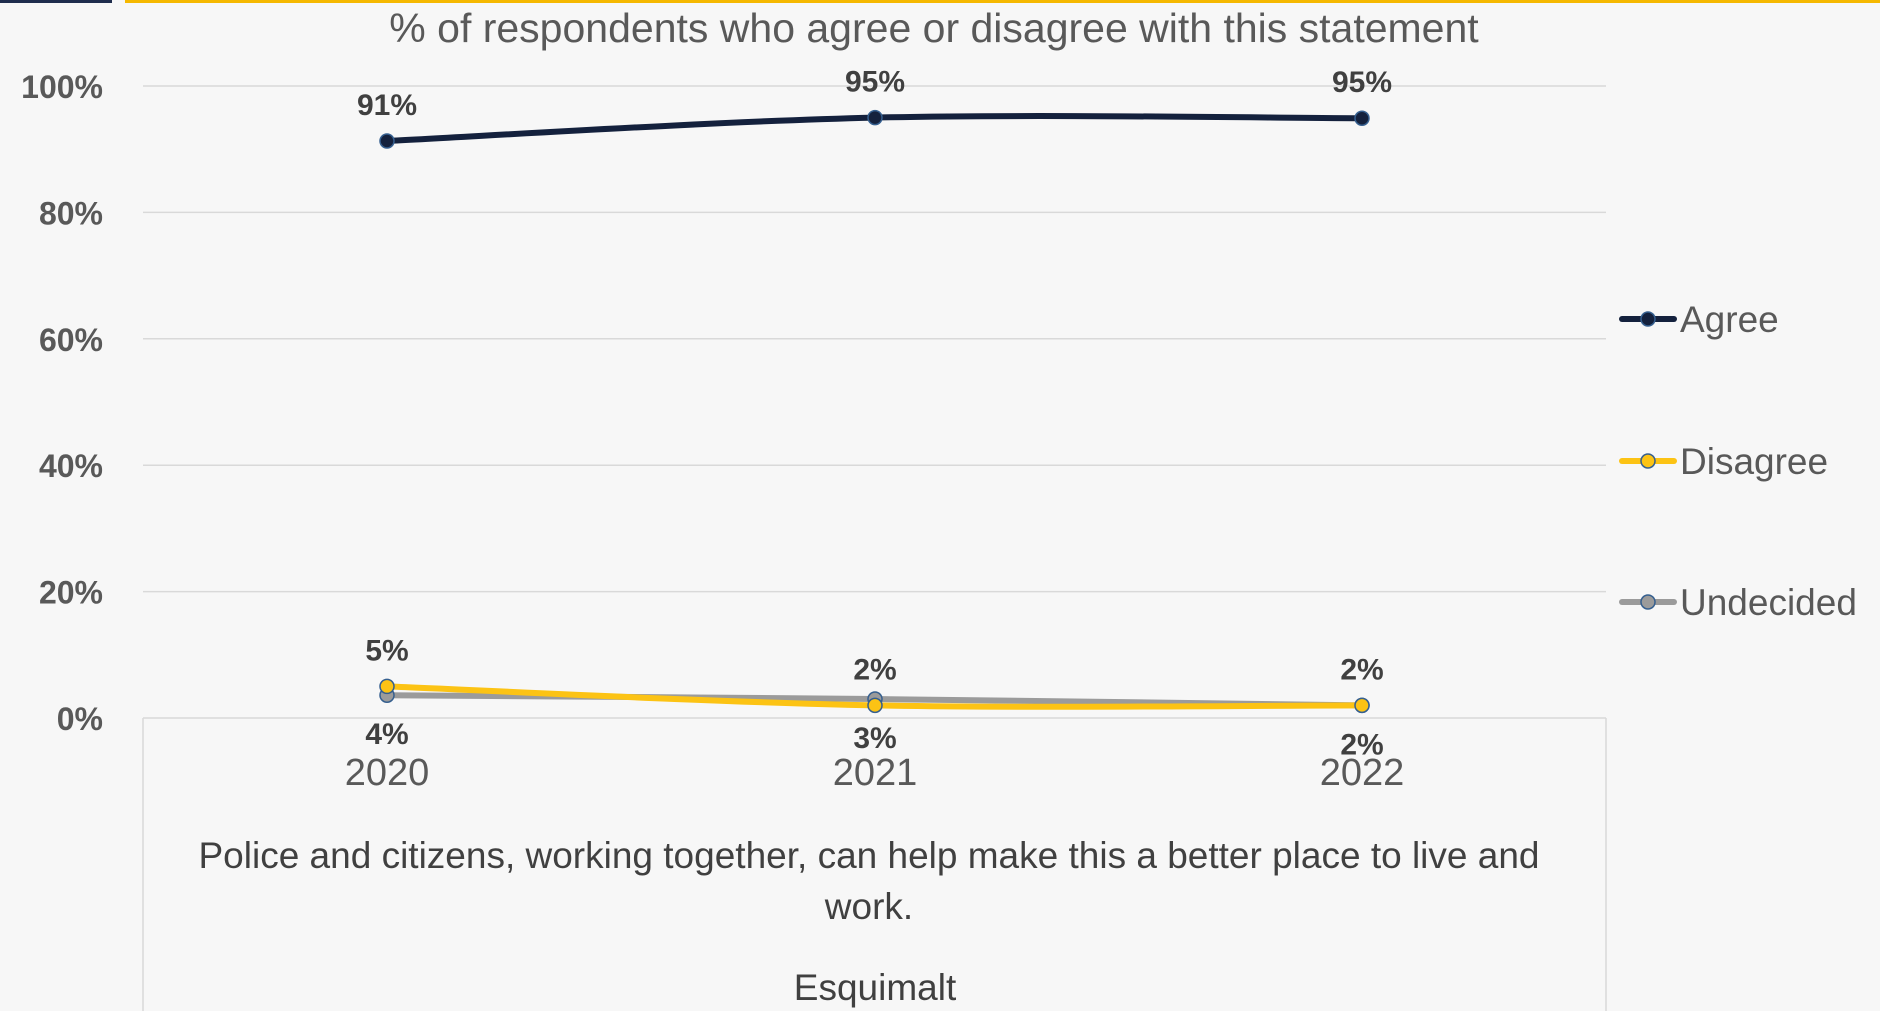  What do you see at coordinates (874, 738) in the screenshot?
I see `data-label-undecided: 3%` at bounding box center [874, 738].